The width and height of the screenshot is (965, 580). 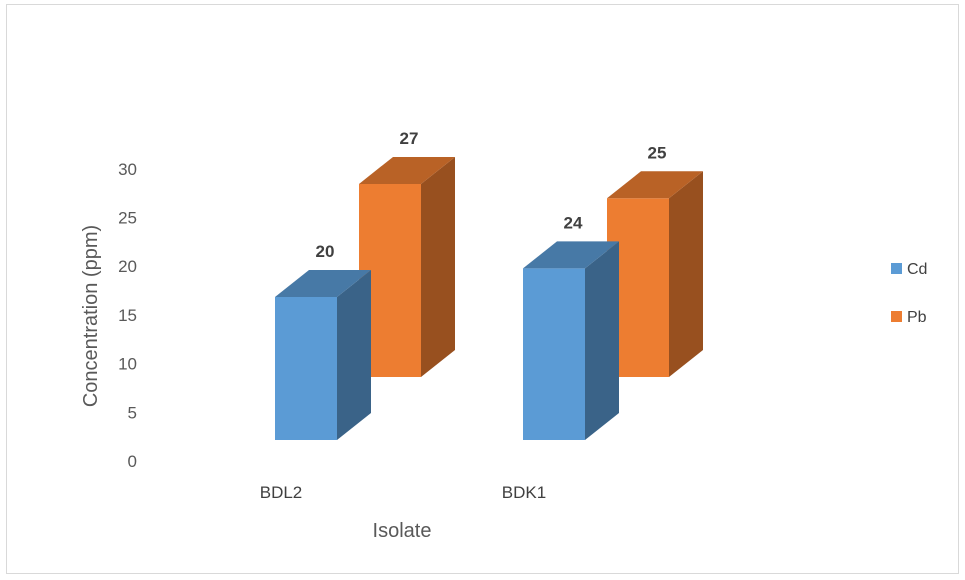 What do you see at coordinates (402, 531) in the screenshot?
I see `x-axis-title: Isolate` at bounding box center [402, 531].